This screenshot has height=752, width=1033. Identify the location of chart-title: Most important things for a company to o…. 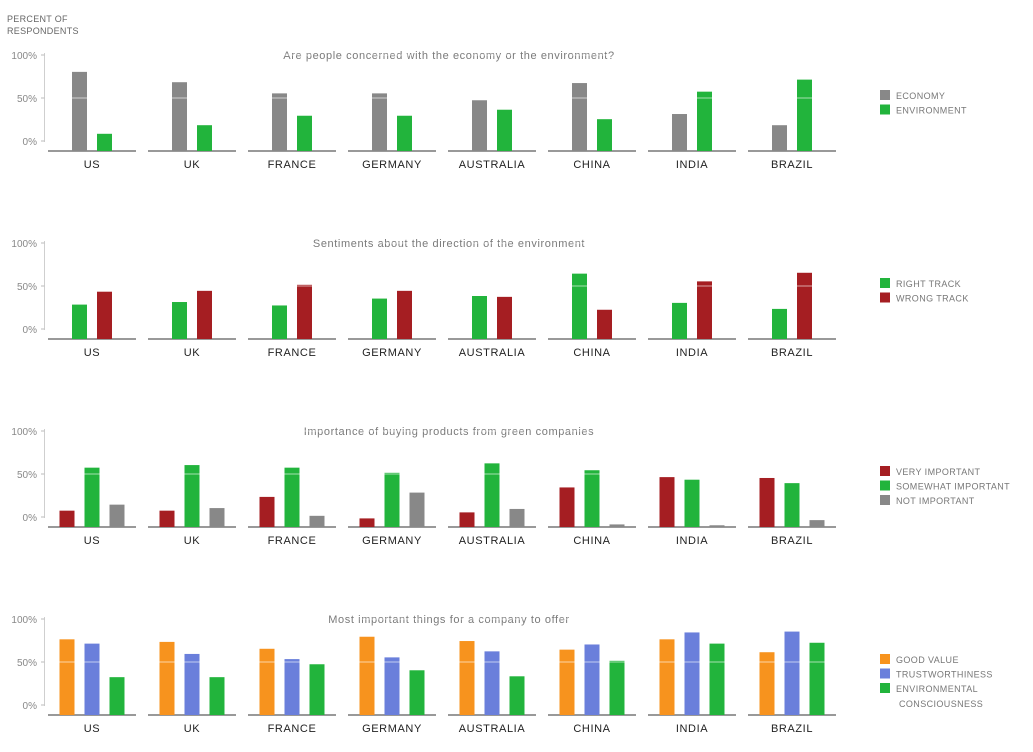
(448, 620).